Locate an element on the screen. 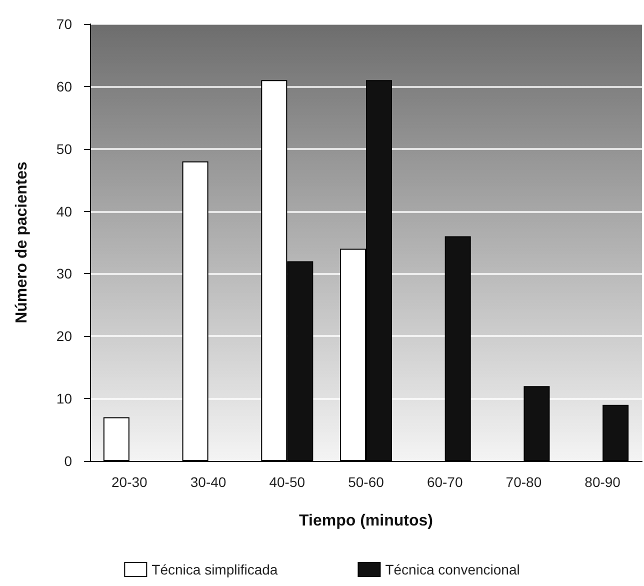 Image resolution: width=644 pixels, height=586 pixels. x-tick-label: 20-30 is located at coordinates (130, 482).